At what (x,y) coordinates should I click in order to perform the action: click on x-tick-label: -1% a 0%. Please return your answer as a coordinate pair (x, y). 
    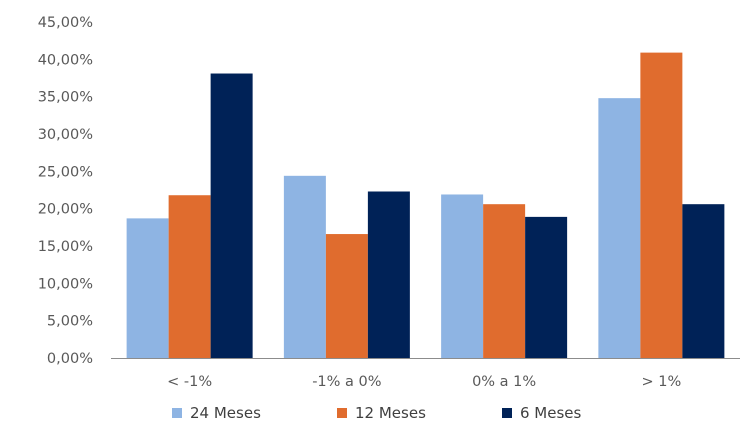
    Looking at the image, I should click on (346, 382).